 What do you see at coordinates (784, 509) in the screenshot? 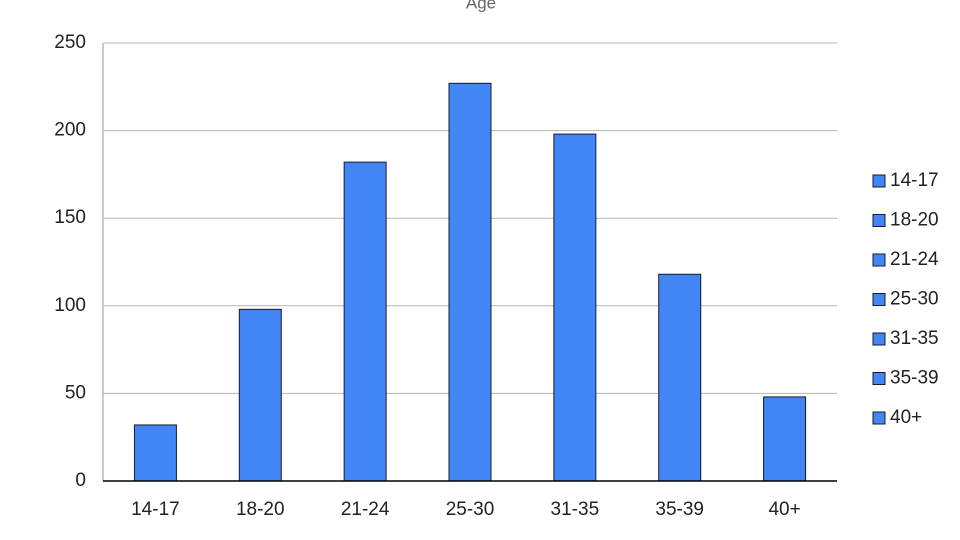
I see `x-tick-label: 40+` at bounding box center [784, 509].